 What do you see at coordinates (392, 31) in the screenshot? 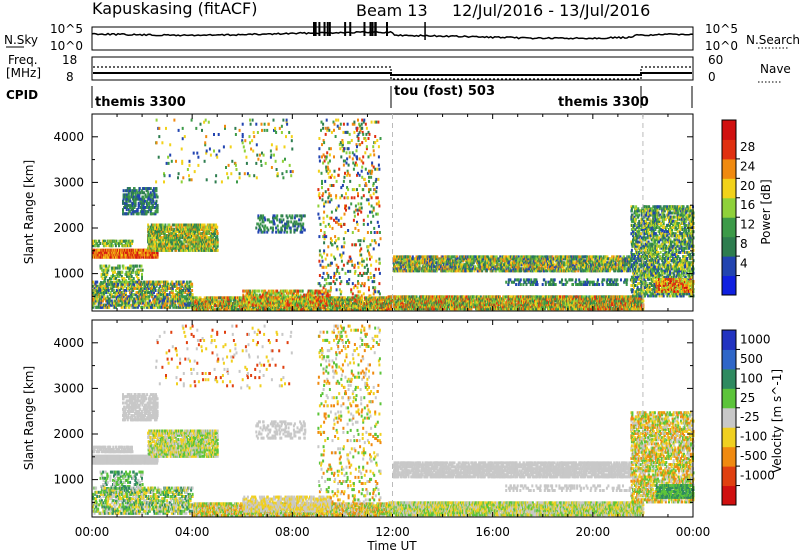
I see `nsky-trace` at bounding box center [392, 31].